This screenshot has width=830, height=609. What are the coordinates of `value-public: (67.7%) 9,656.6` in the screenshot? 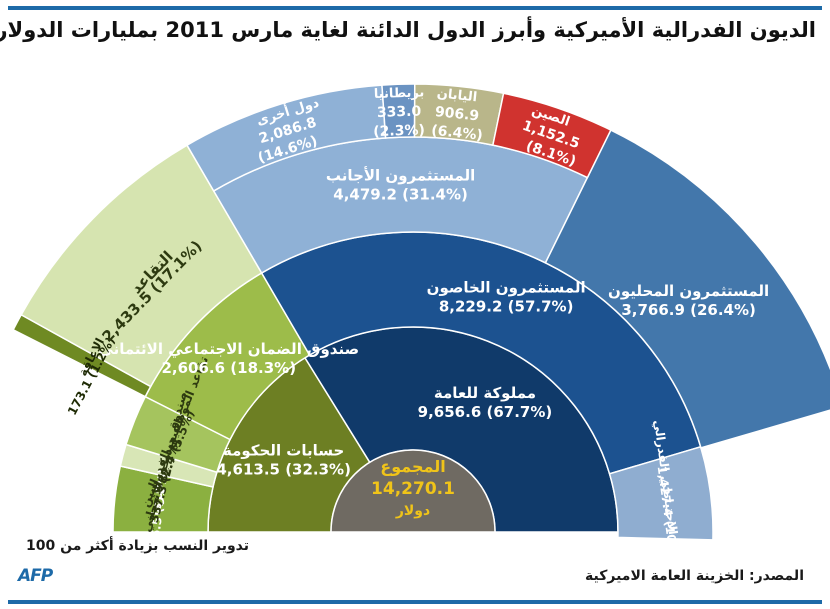 It's located at (485, 412).